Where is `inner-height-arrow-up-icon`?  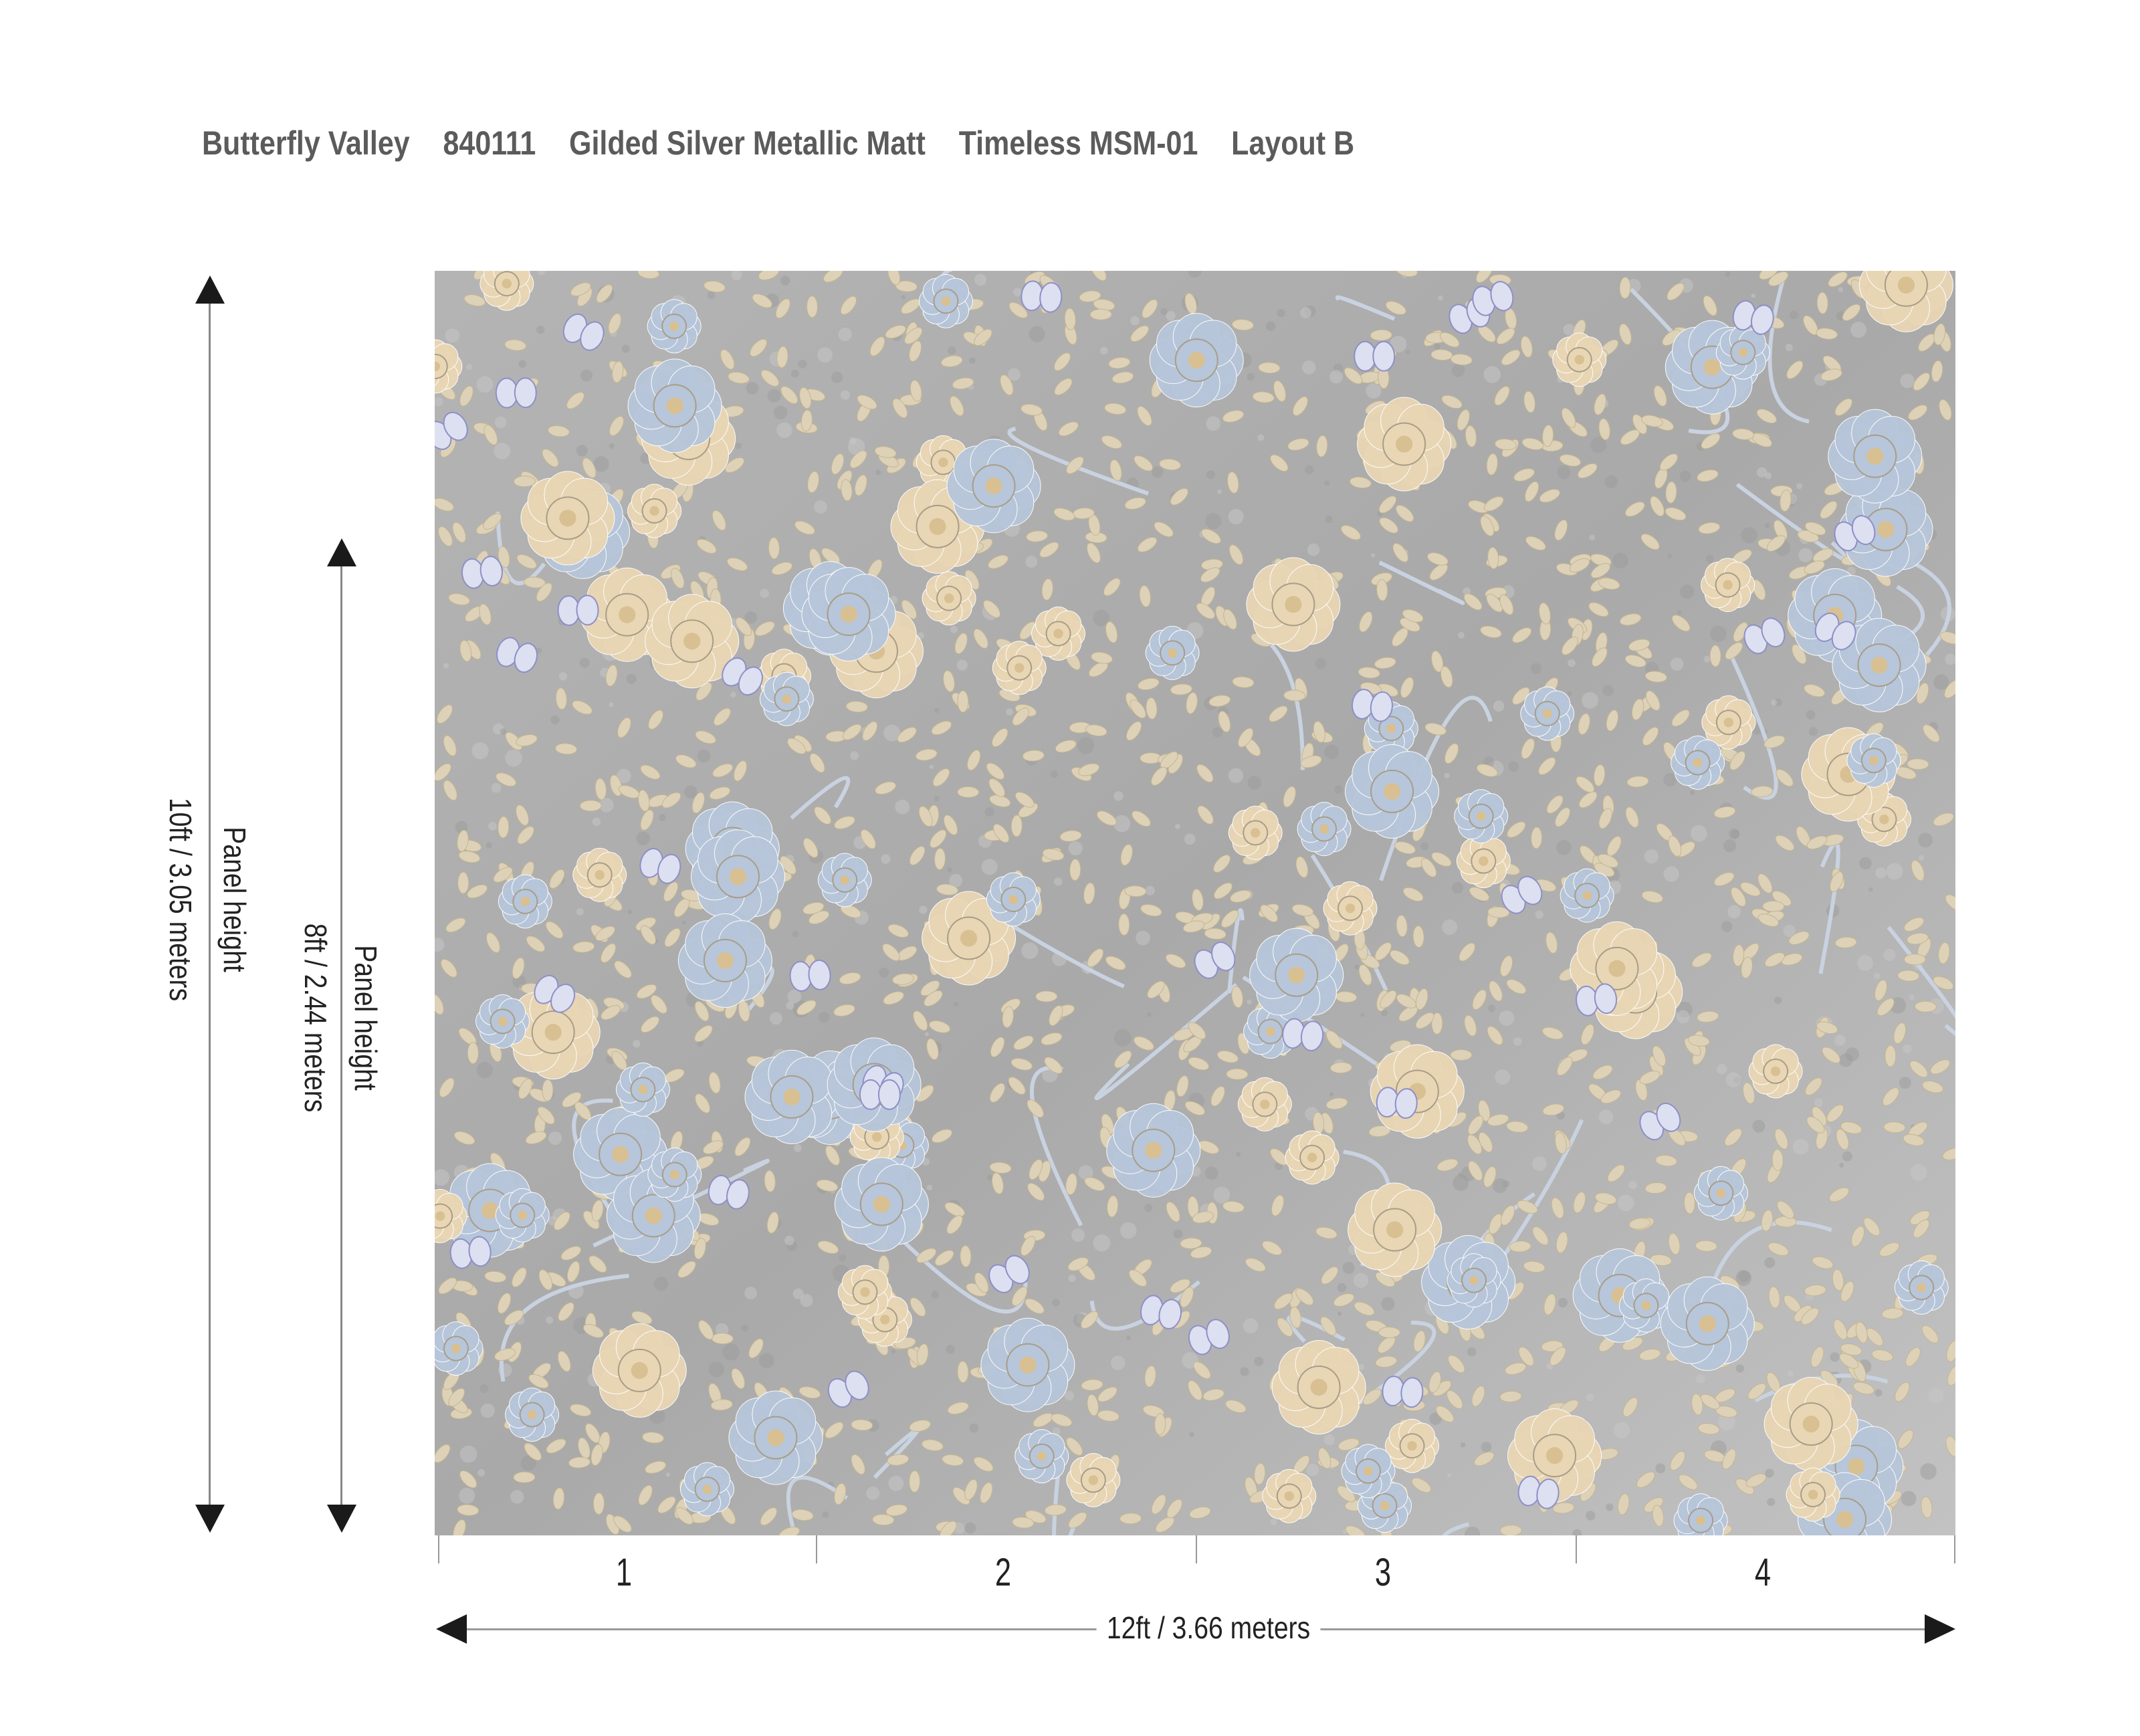 inner-height-arrow-up-icon is located at coordinates (341, 552).